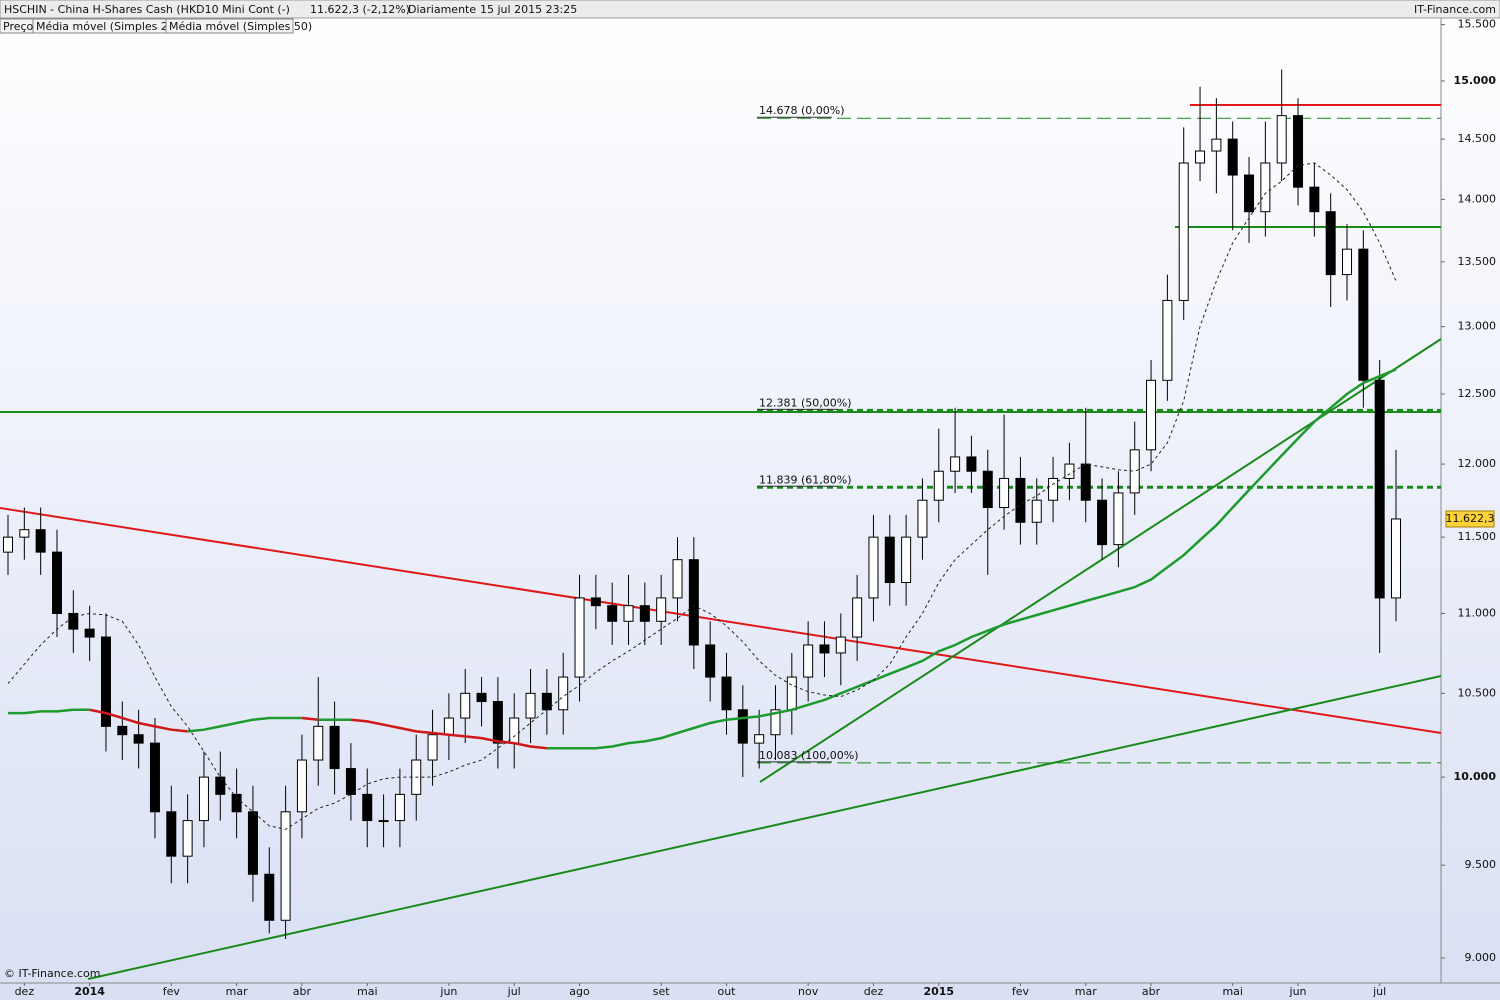  Describe the element at coordinates (528, 9) in the screenshot. I see `datetime: 15 jul 2015 23:25` at that location.